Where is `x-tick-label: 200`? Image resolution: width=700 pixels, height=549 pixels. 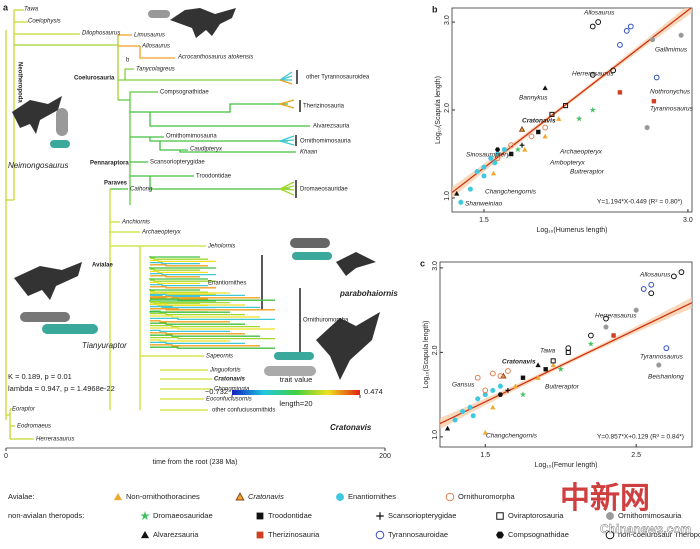
x-tick-label: 200 is located at coordinates (385, 456).